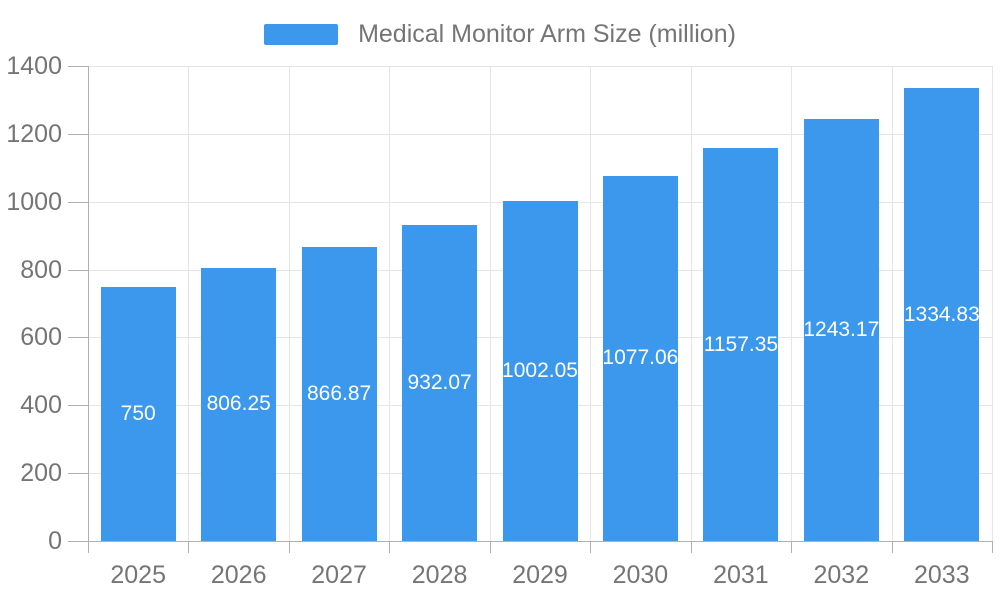 This screenshot has width=1000, height=600. What do you see at coordinates (841, 575) in the screenshot?
I see `x-axis-label-2032: 2032` at bounding box center [841, 575].